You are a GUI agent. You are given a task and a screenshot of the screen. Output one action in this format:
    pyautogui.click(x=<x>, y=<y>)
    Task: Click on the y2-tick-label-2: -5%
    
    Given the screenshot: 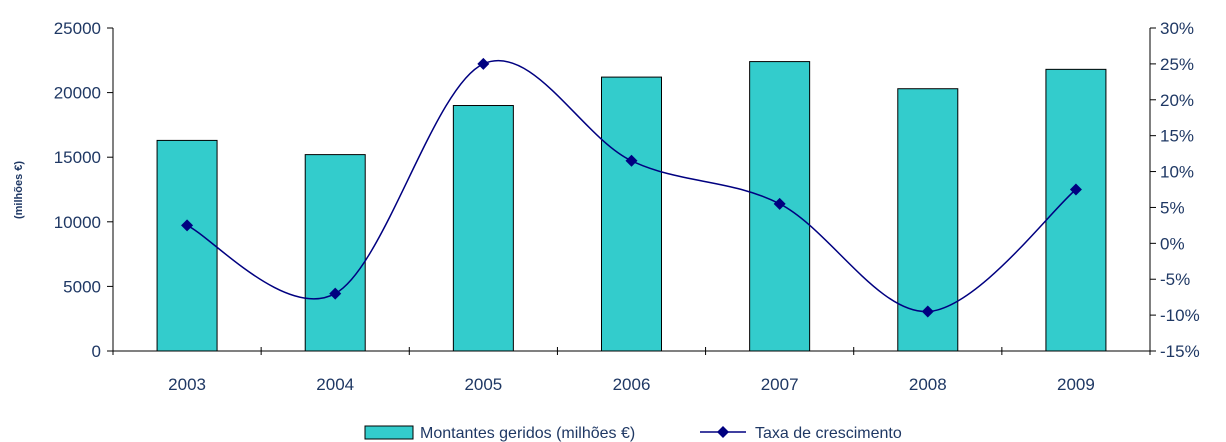 What is the action you would take?
    pyautogui.click(x=1175, y=279)
    